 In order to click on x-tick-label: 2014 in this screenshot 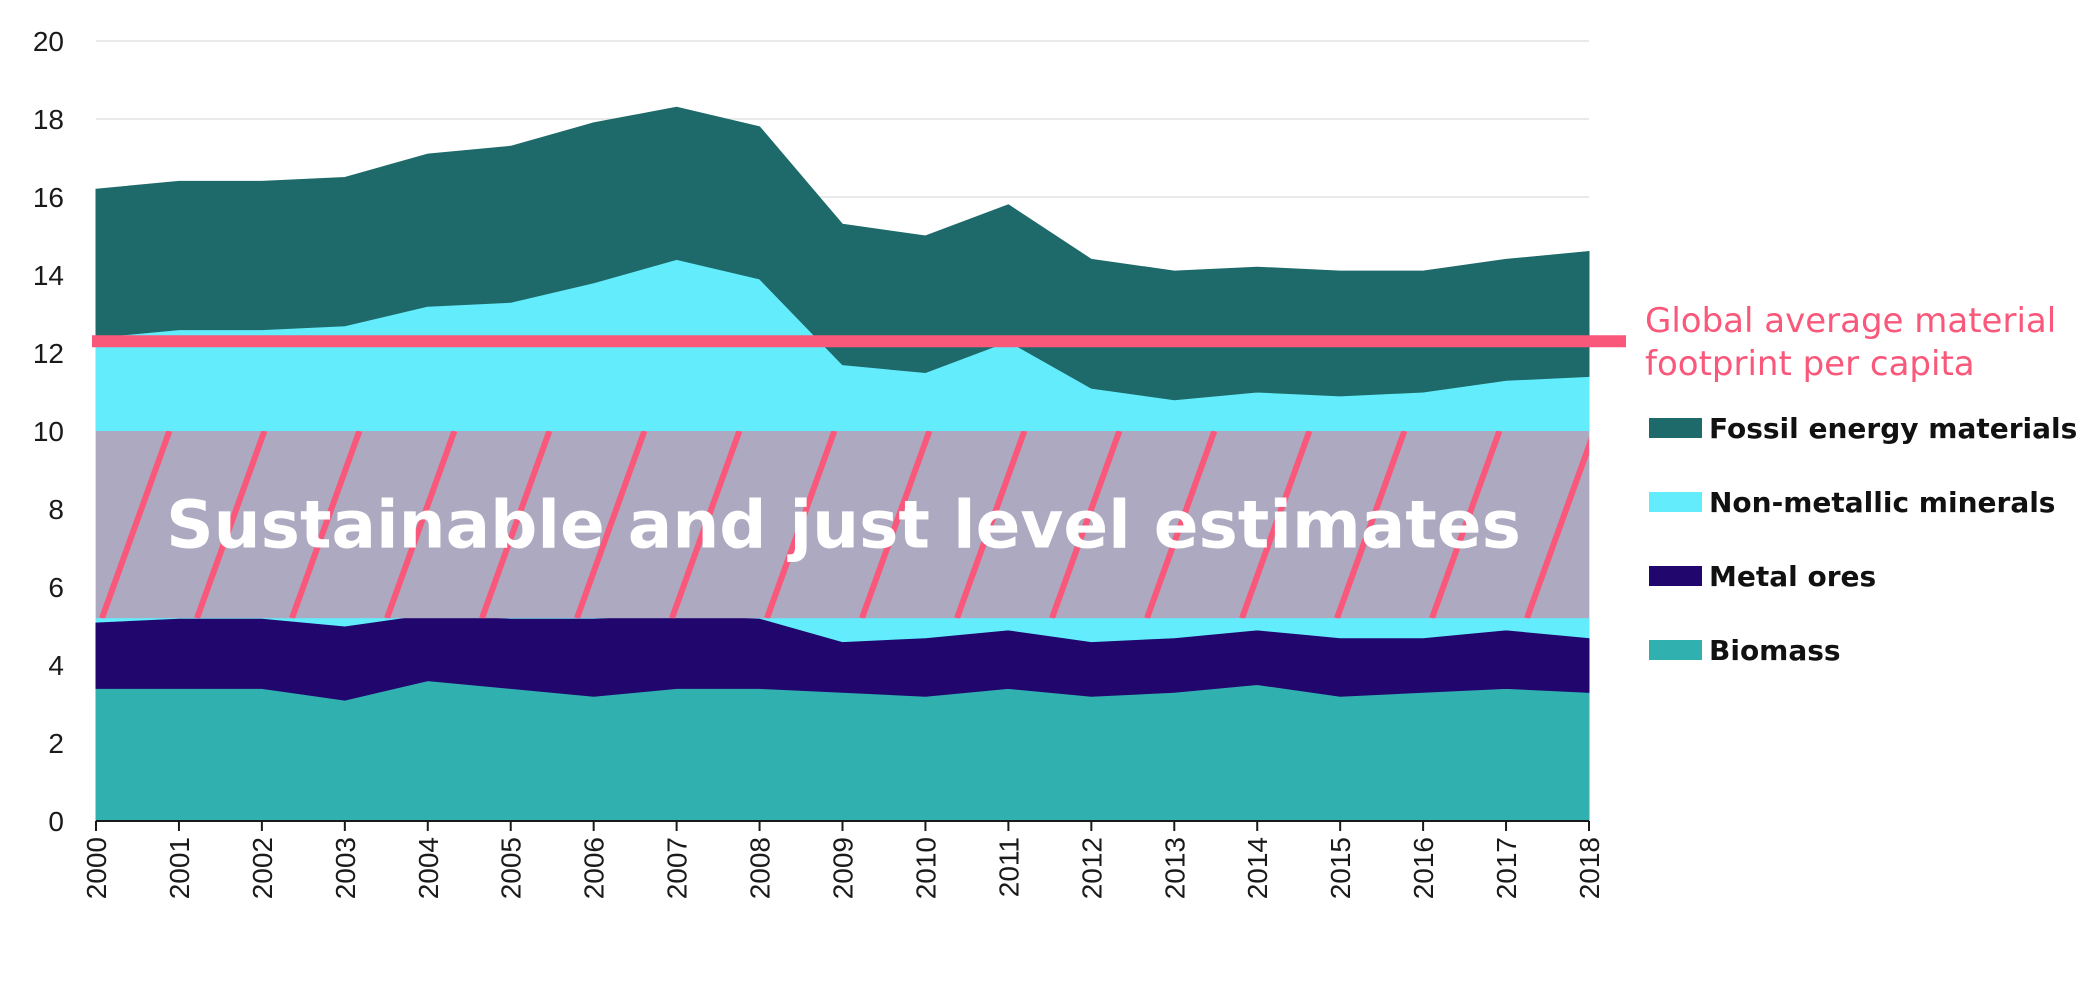, I will do `click(1257, 868)`.